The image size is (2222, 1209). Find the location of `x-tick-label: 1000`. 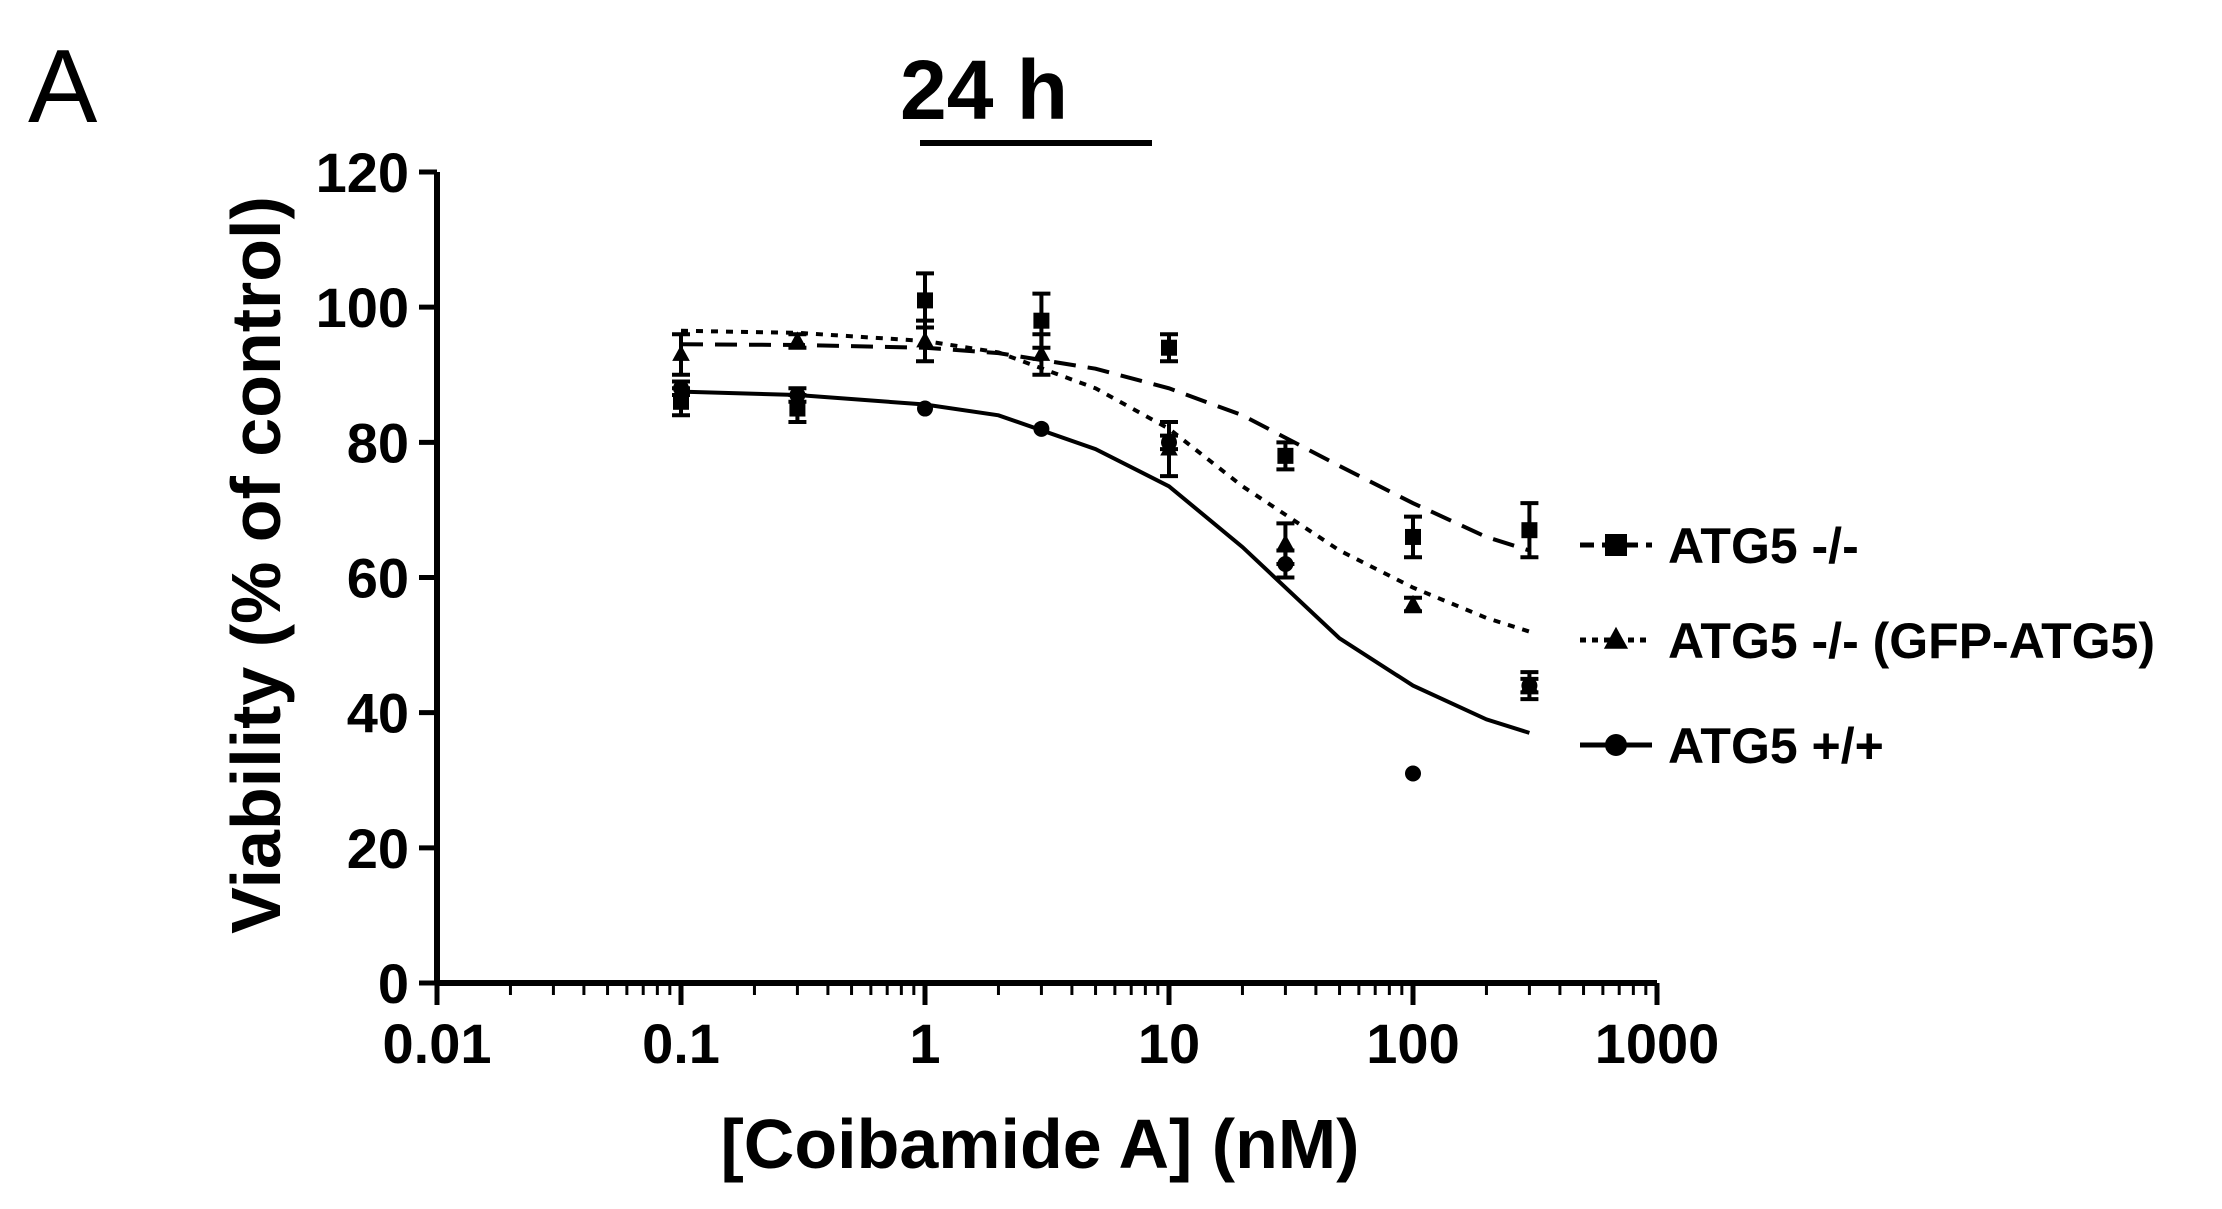

x-tick-label: 1000 is located at coordinates (1657, 1043).